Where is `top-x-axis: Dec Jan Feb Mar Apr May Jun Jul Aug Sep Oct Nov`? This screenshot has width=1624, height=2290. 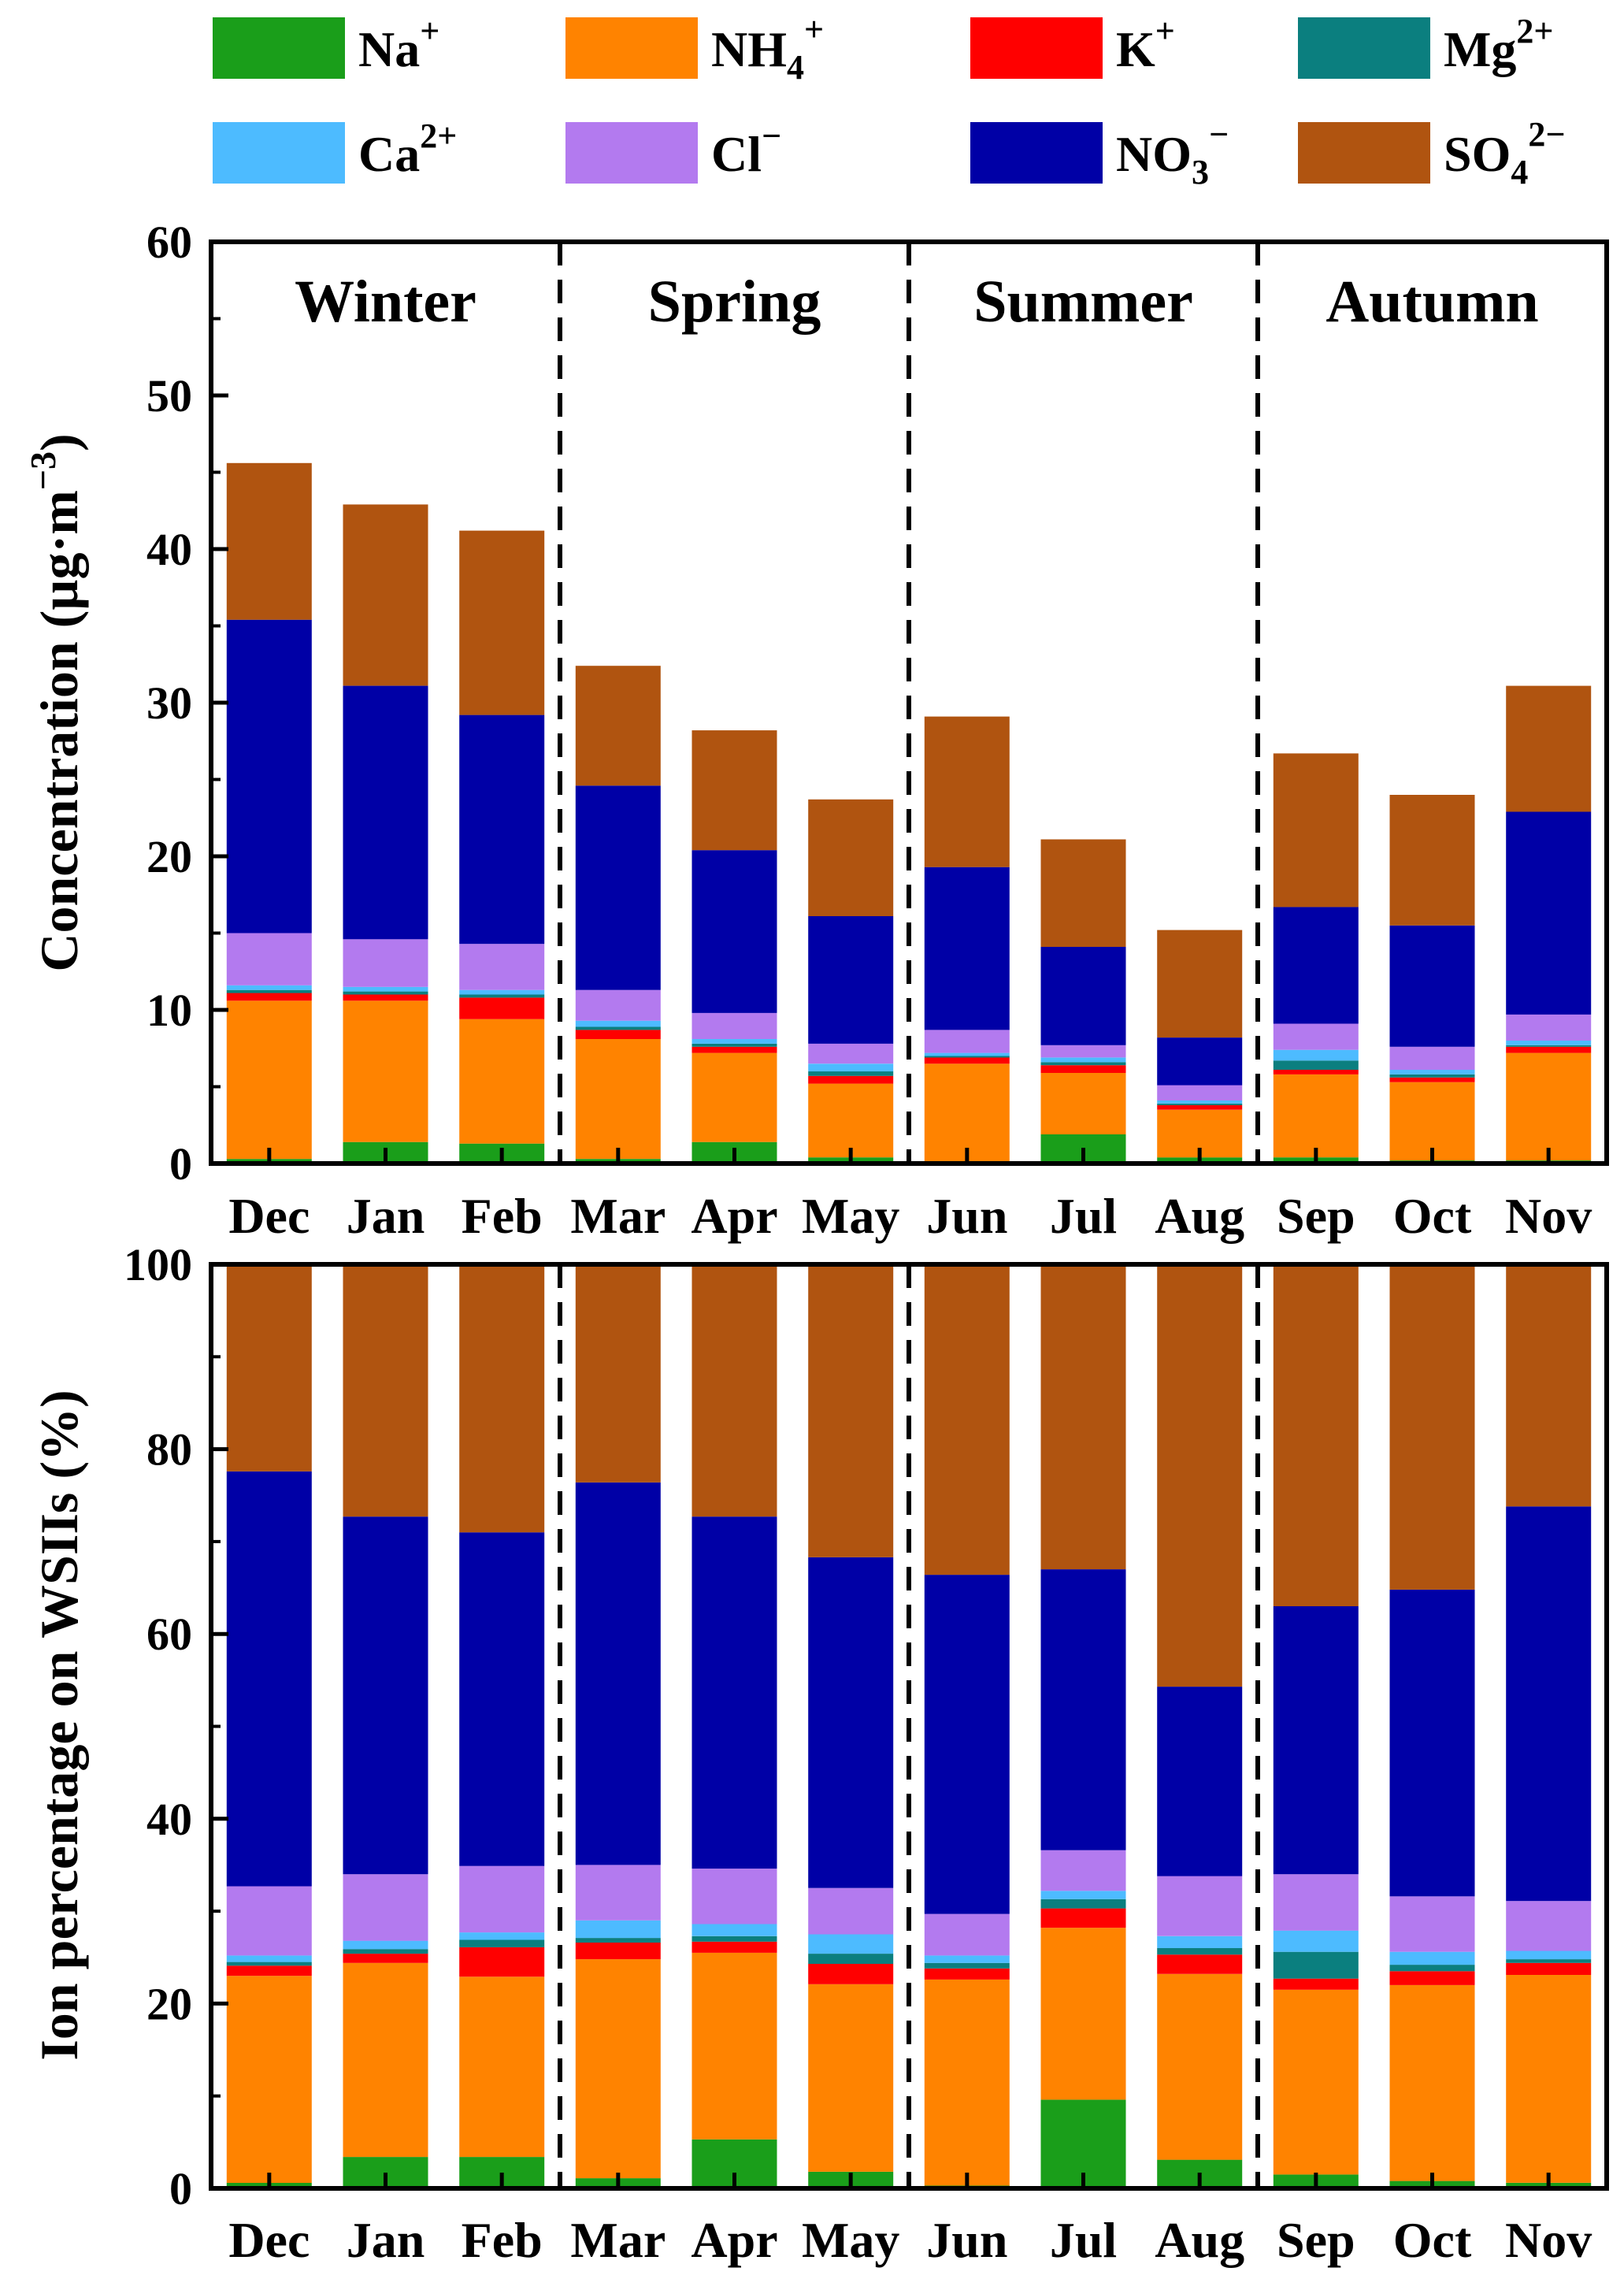
top-x-axis: Dec Jan Feb Mar Apr May Jun Jul Aug Sep Oct Nov is located at coordinates (910, 1196).